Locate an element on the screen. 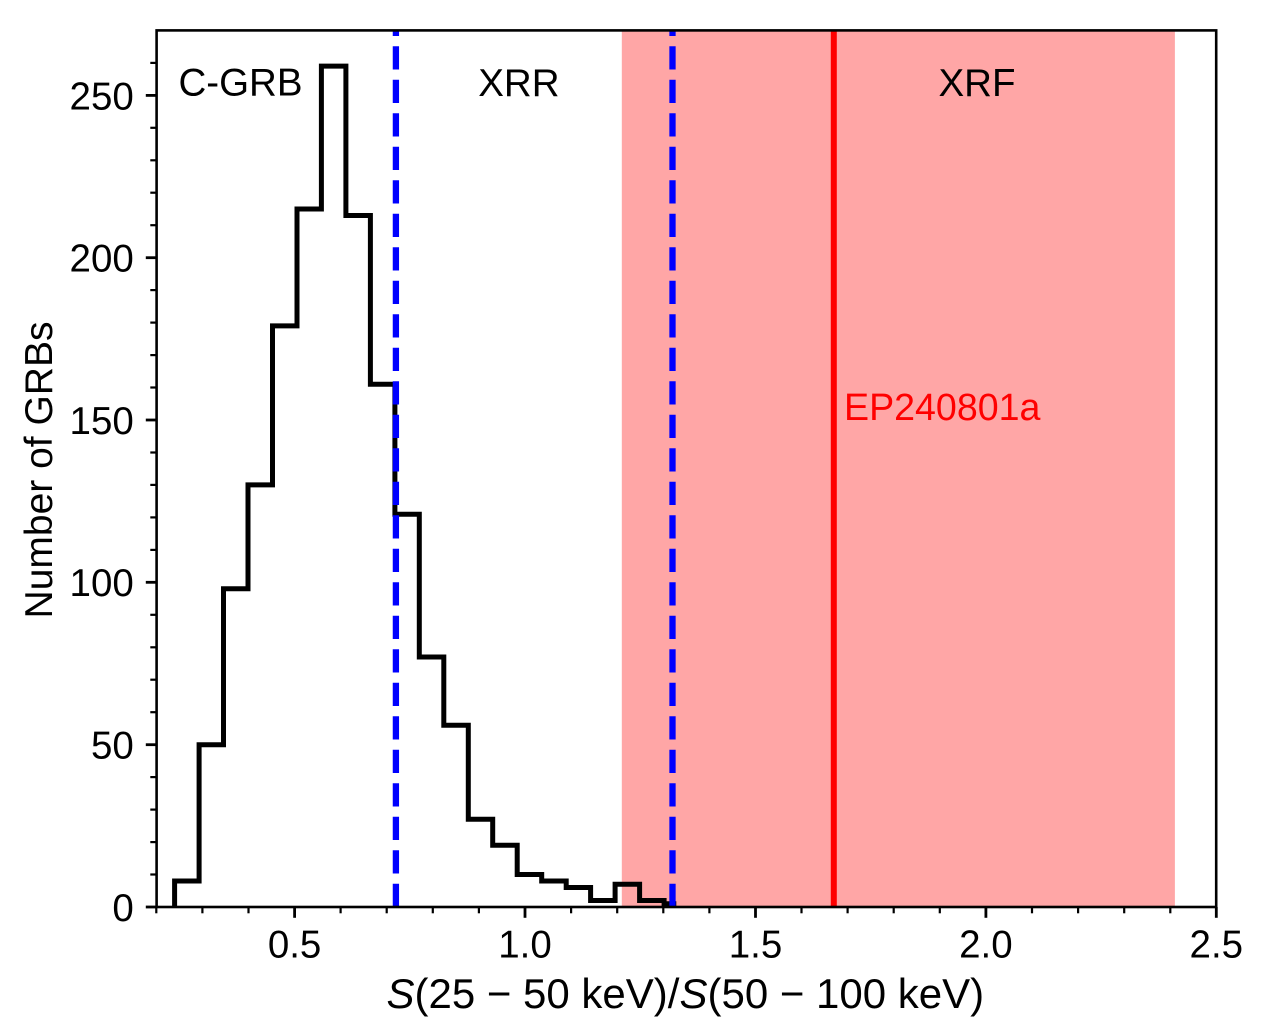 This screenshot has height=1021, width=1266. svg-text: XRR is located at coordinates (518, 83).